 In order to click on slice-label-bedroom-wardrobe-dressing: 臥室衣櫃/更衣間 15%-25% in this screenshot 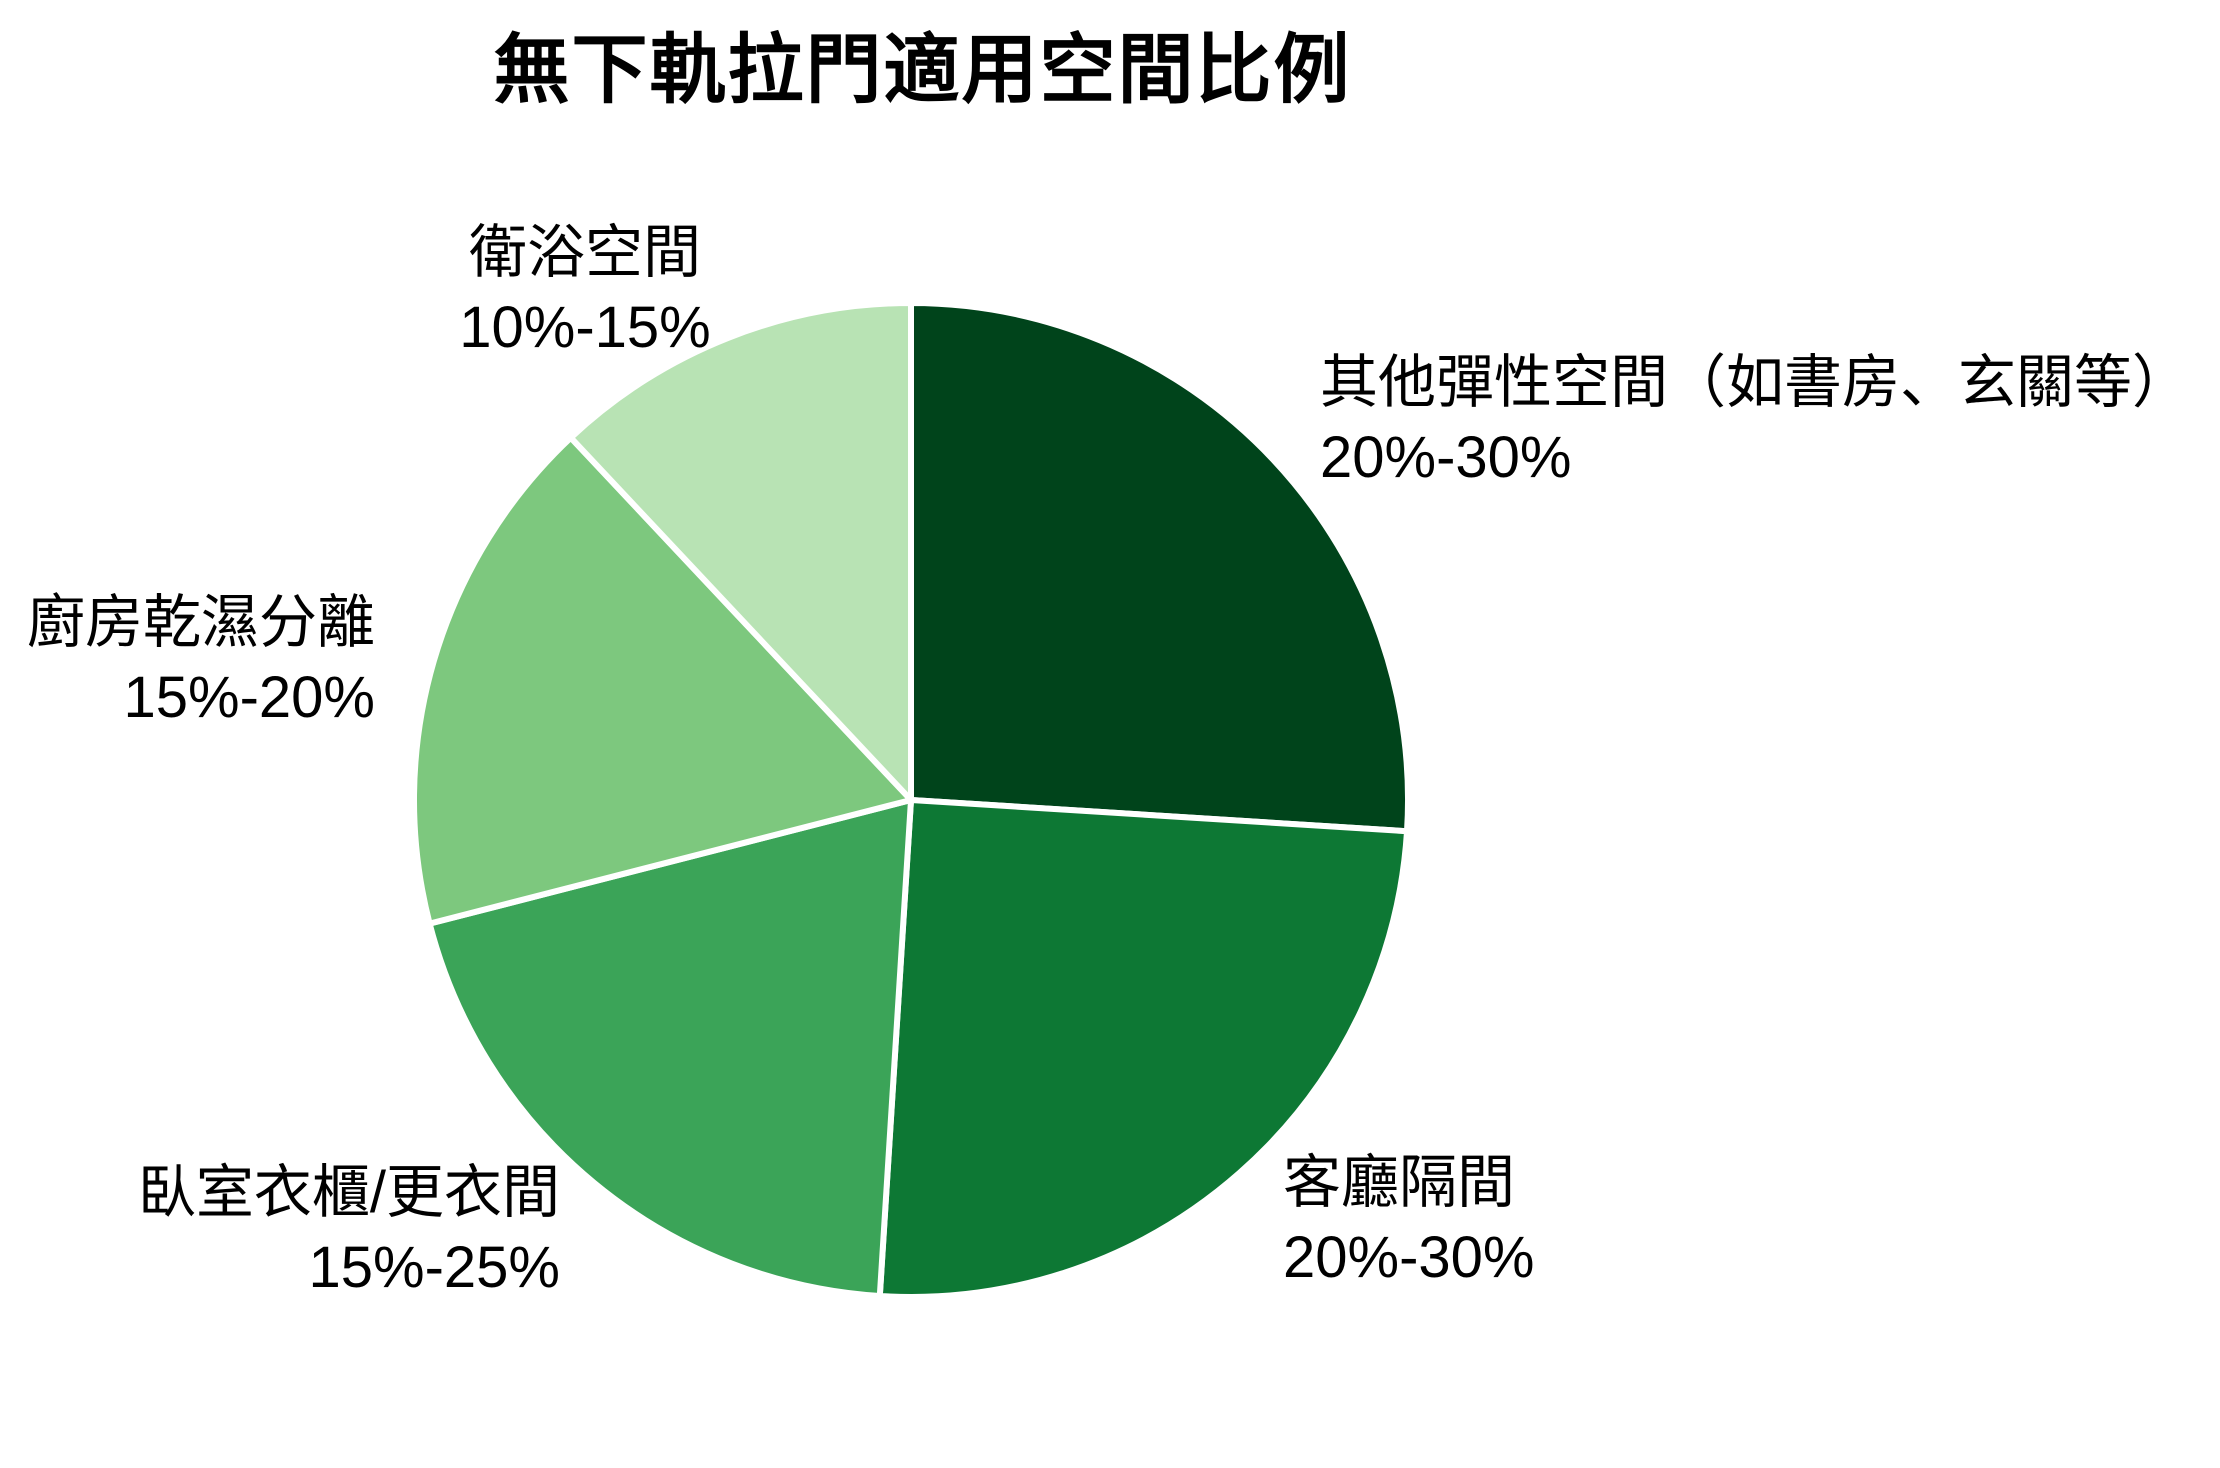, I will do `click(325, 1230)`.